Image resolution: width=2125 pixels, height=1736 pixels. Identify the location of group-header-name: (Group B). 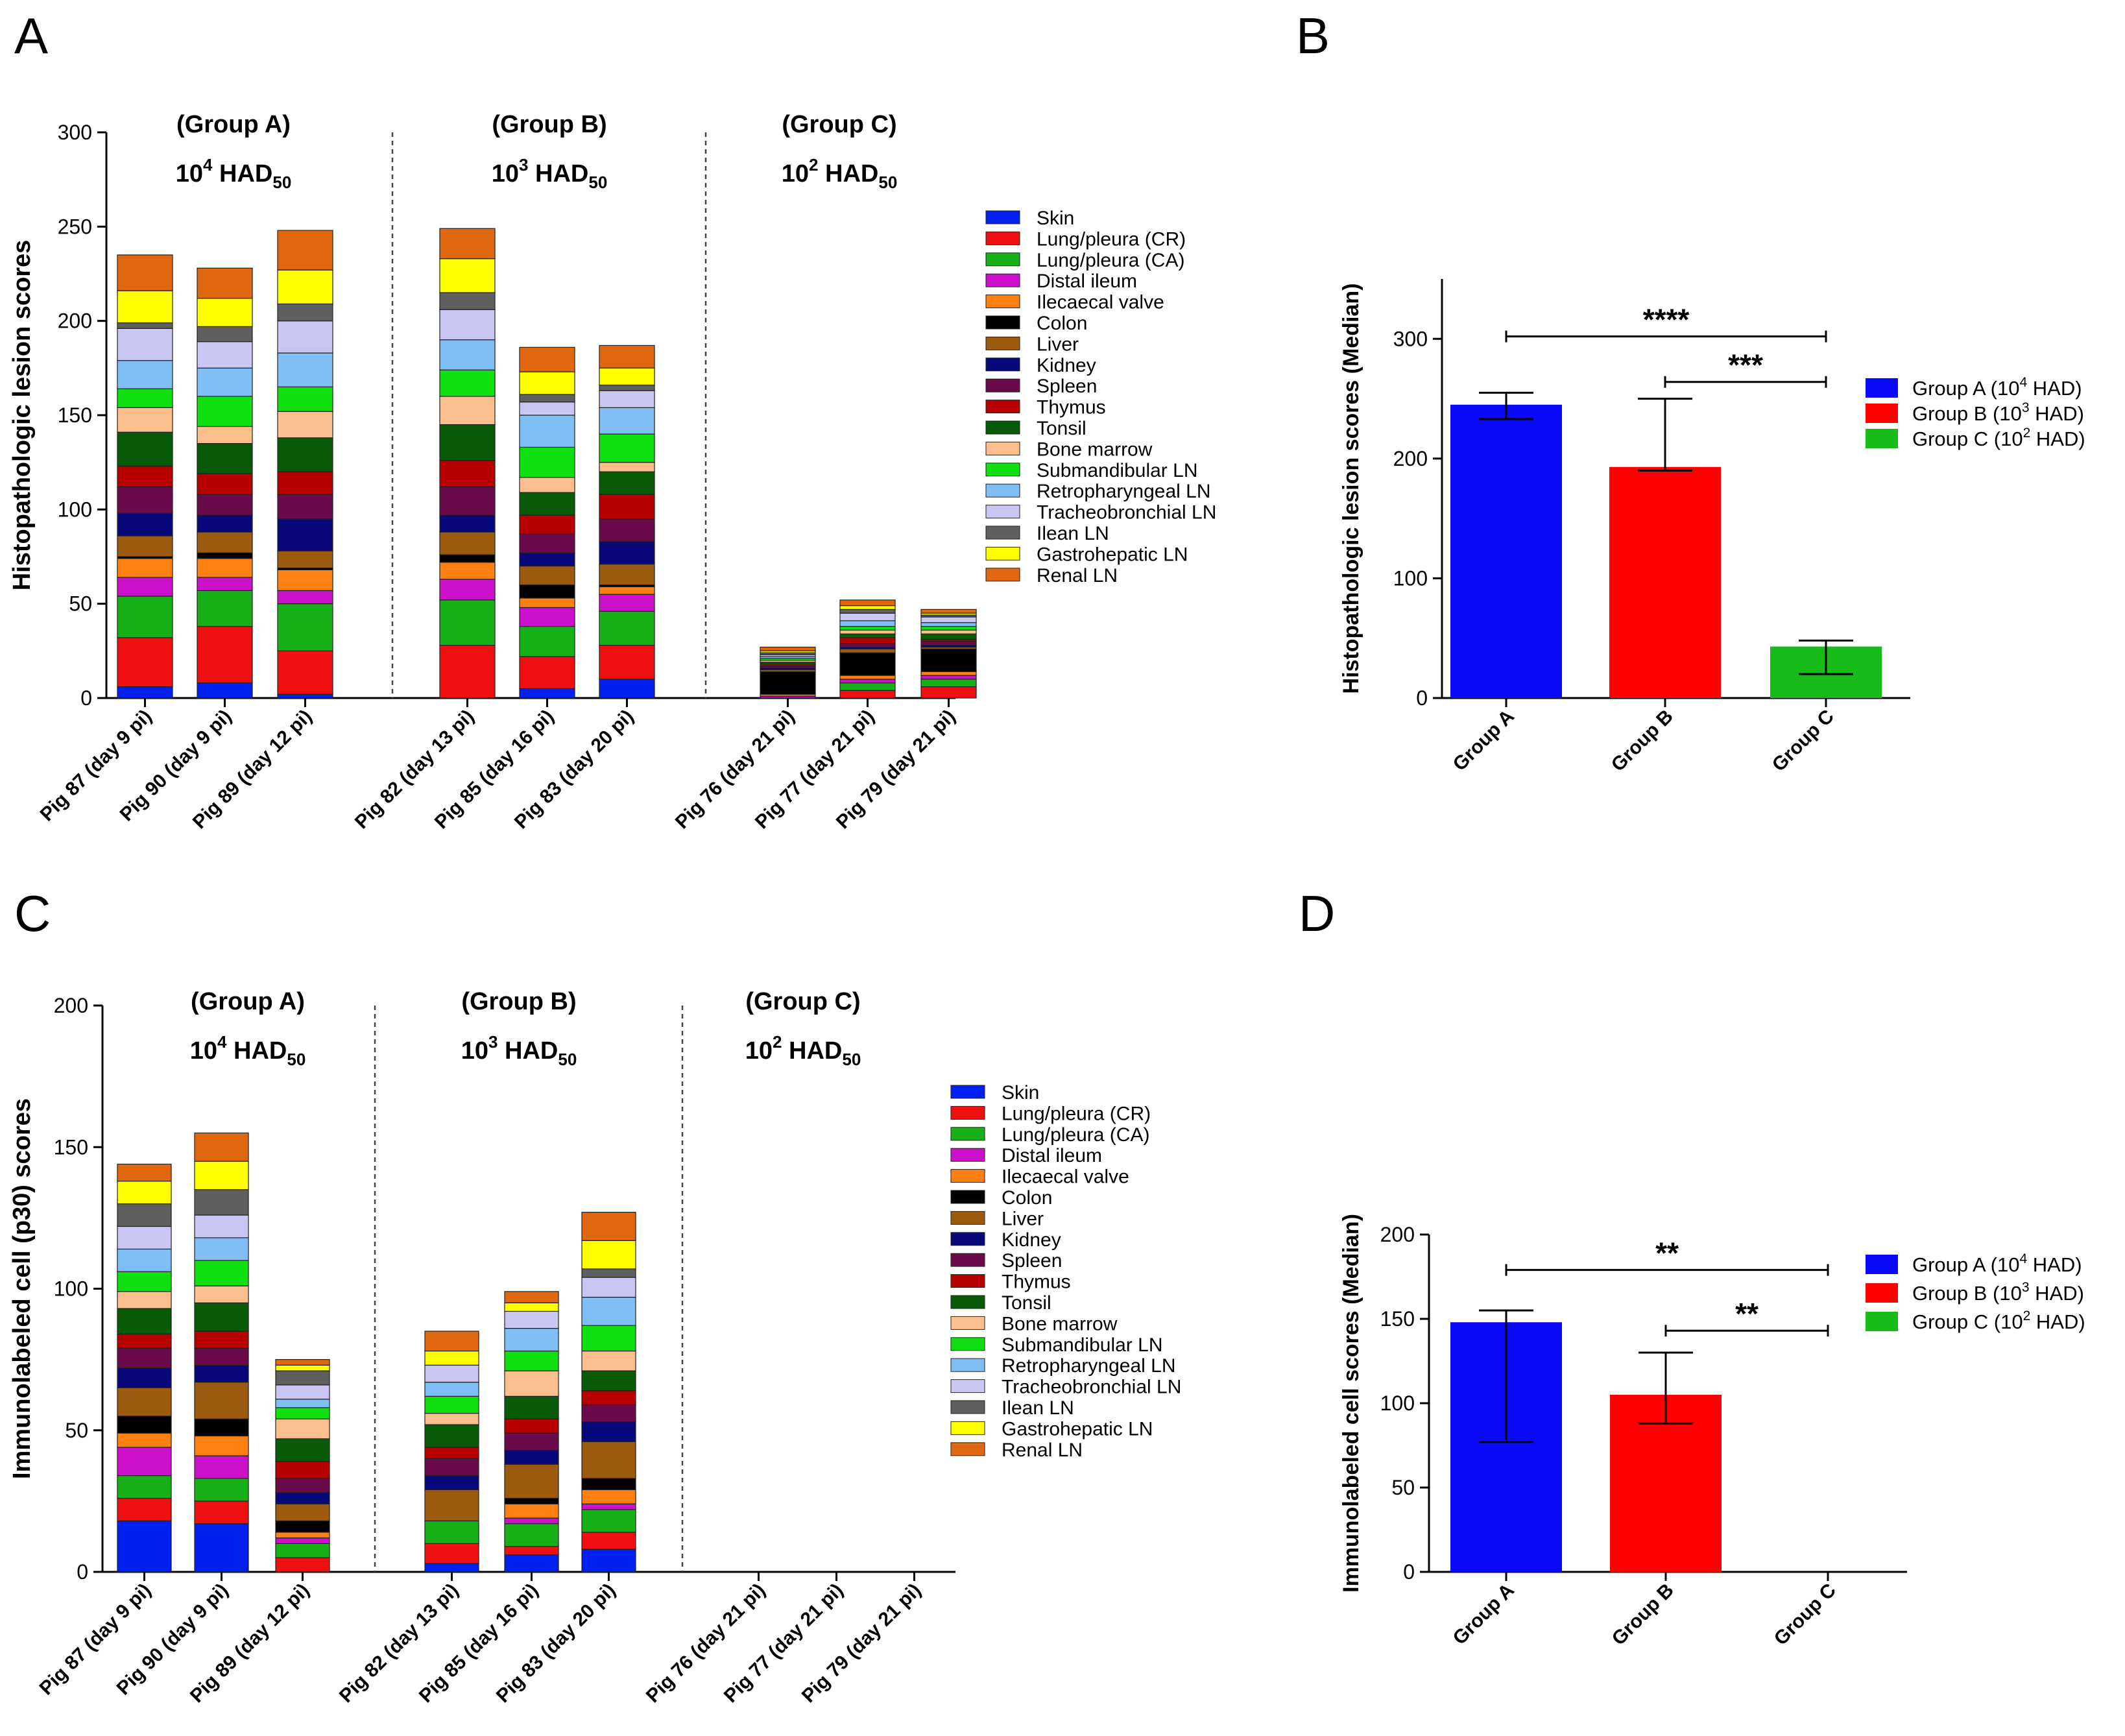
(549, 124).